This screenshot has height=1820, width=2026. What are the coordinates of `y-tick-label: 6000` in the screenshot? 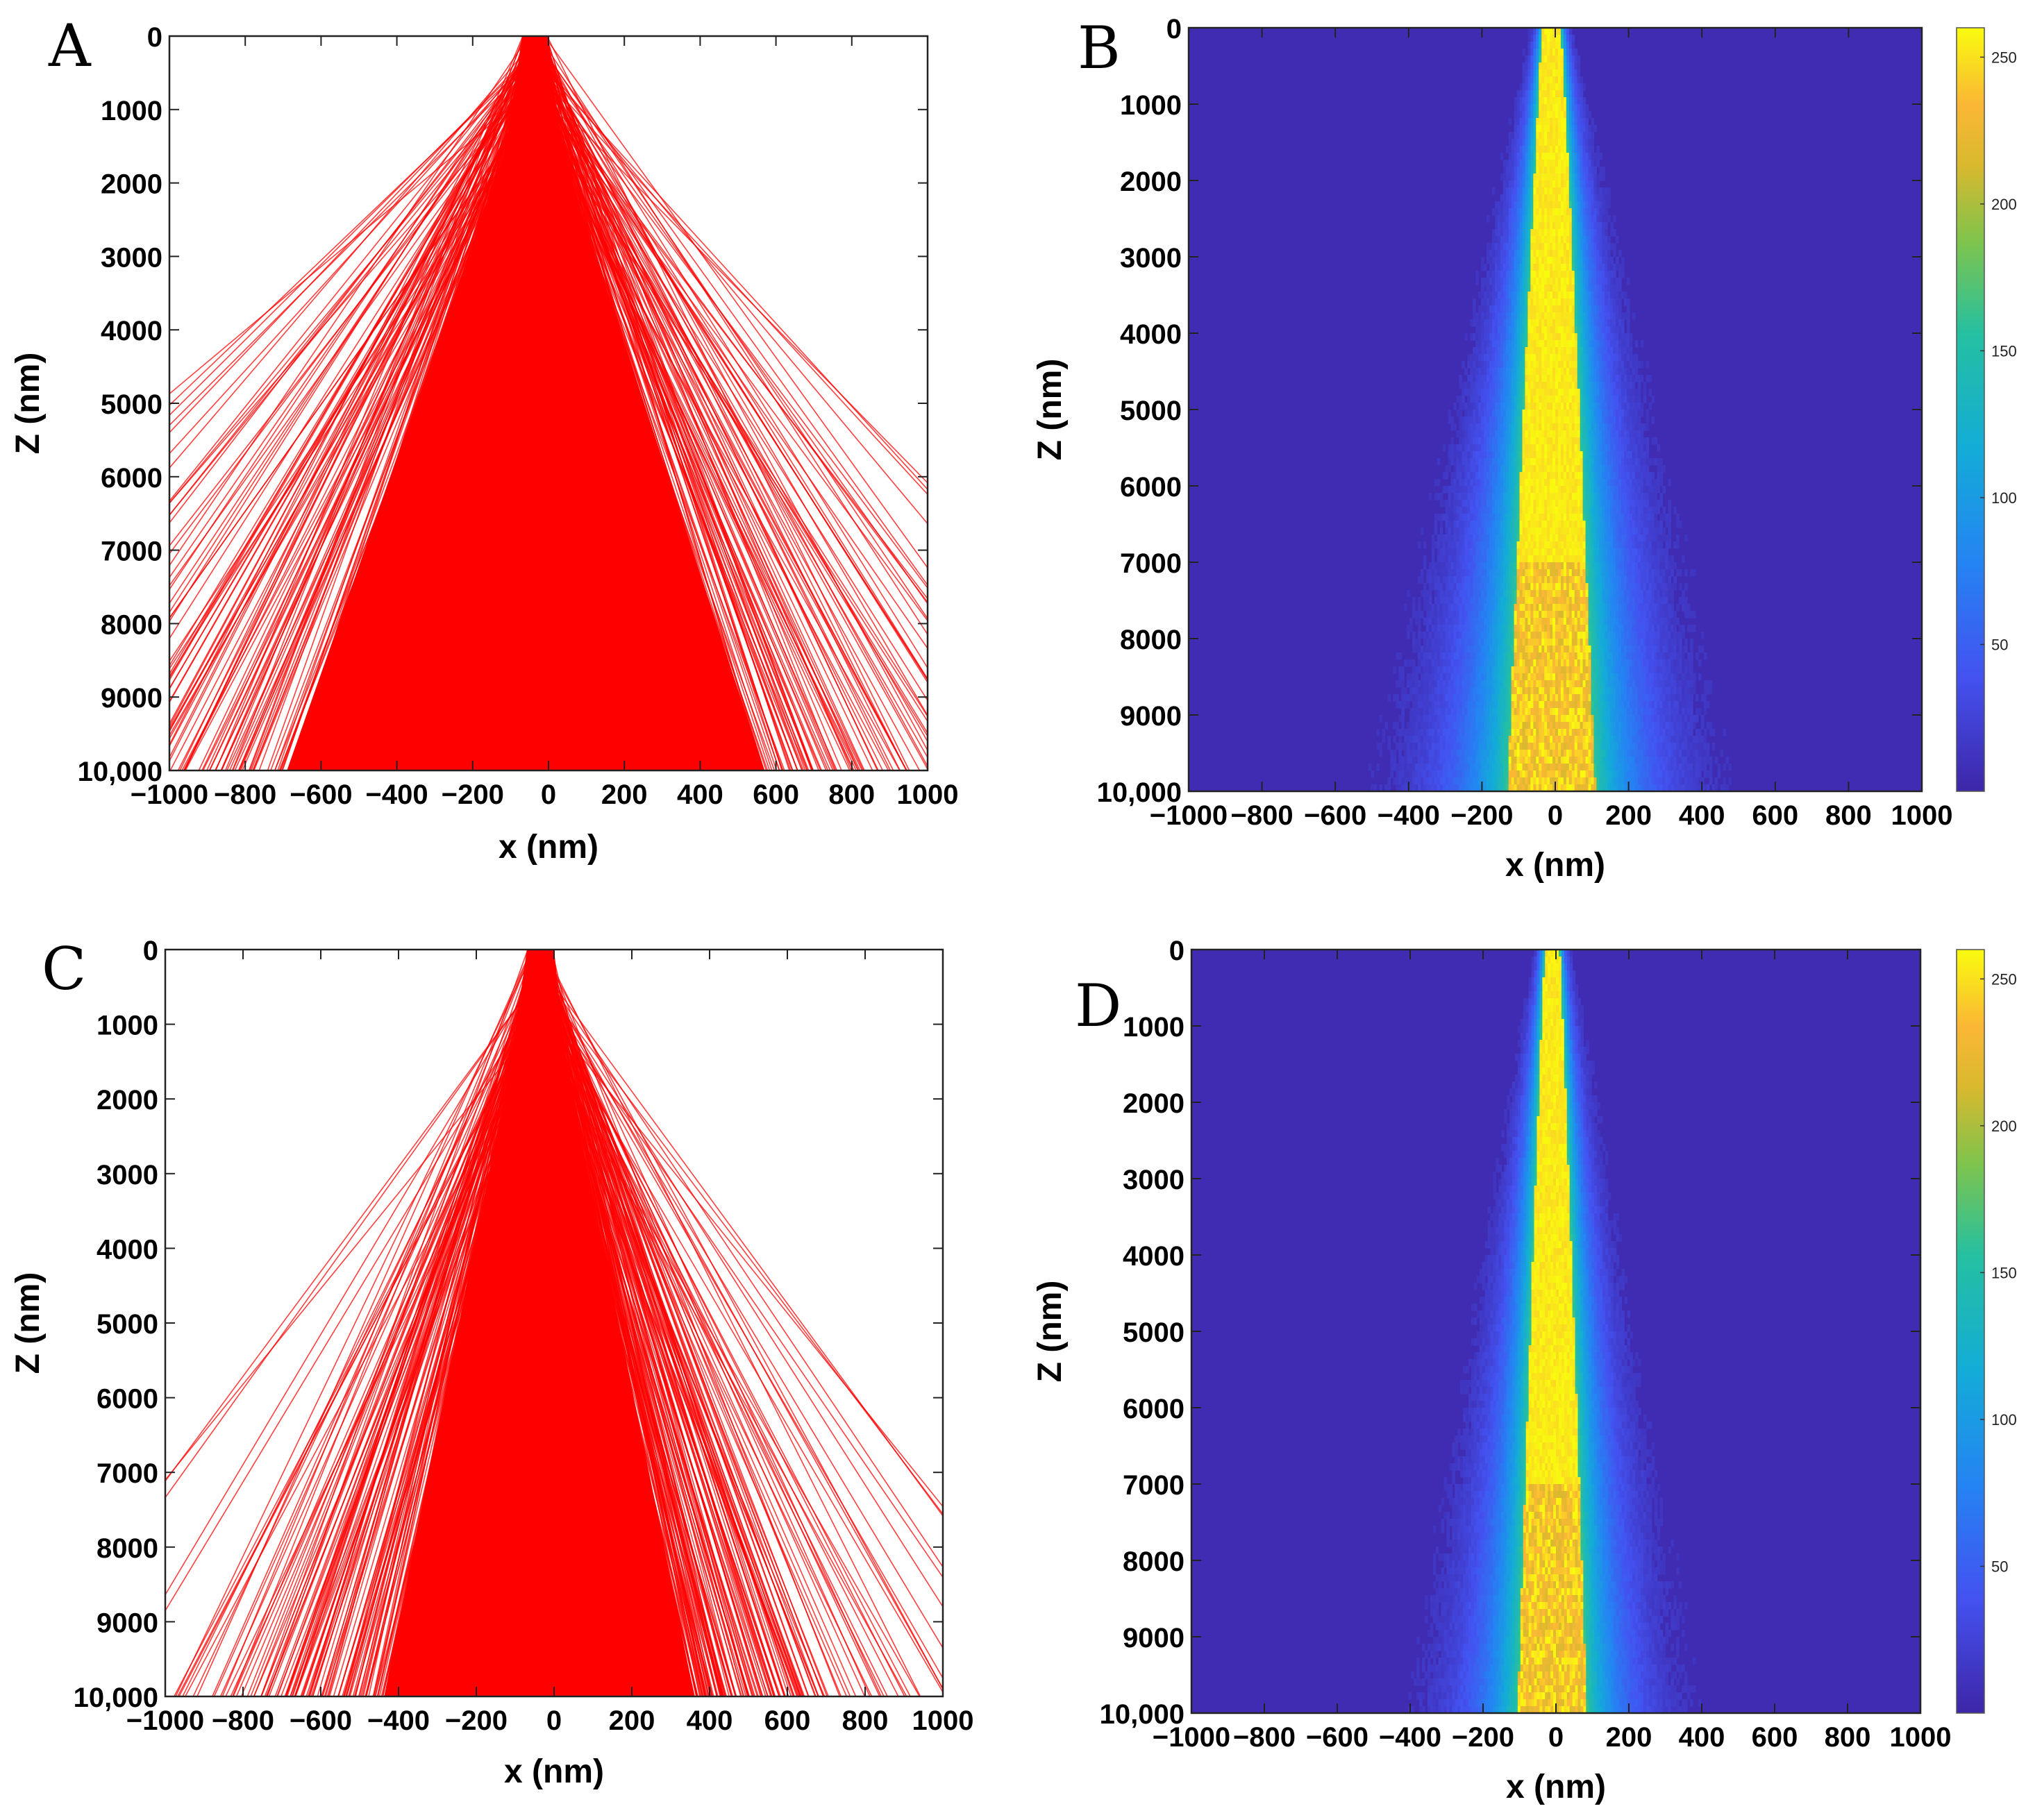 It's located at (131, 478).